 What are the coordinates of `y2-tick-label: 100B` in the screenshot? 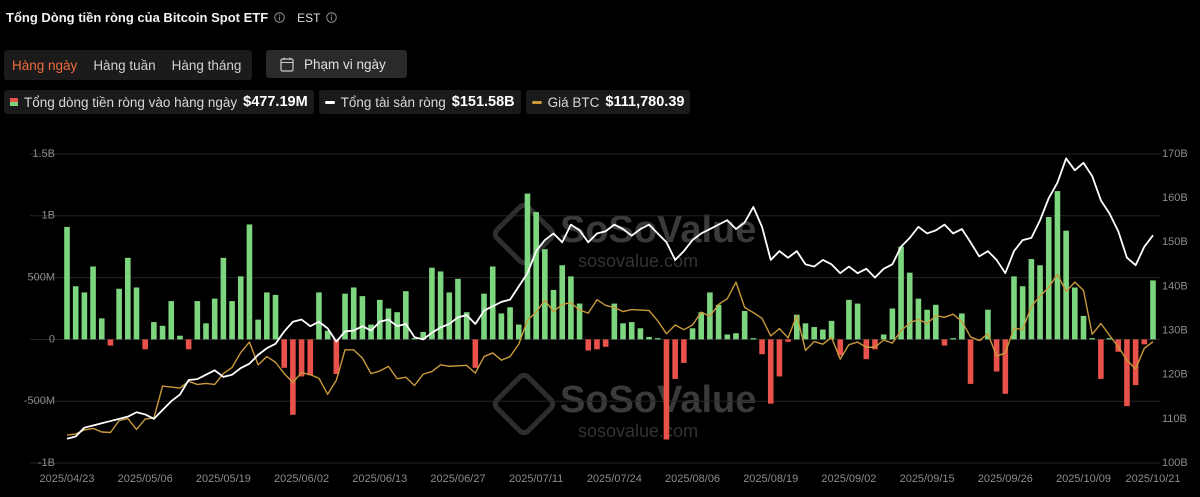 It's located at (1175, 463).